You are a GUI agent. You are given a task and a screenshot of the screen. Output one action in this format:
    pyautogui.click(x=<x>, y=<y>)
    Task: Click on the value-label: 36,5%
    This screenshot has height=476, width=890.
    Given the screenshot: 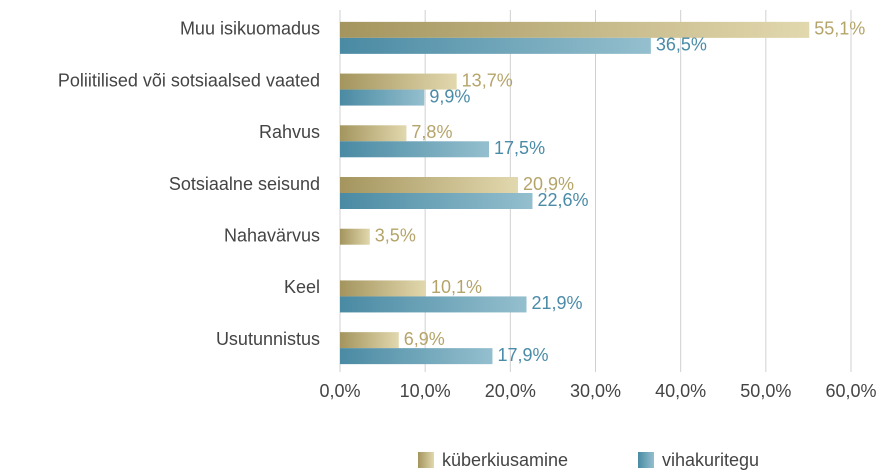 What is the action you would take?
    pyautogui.click(x=681, y=45)
    